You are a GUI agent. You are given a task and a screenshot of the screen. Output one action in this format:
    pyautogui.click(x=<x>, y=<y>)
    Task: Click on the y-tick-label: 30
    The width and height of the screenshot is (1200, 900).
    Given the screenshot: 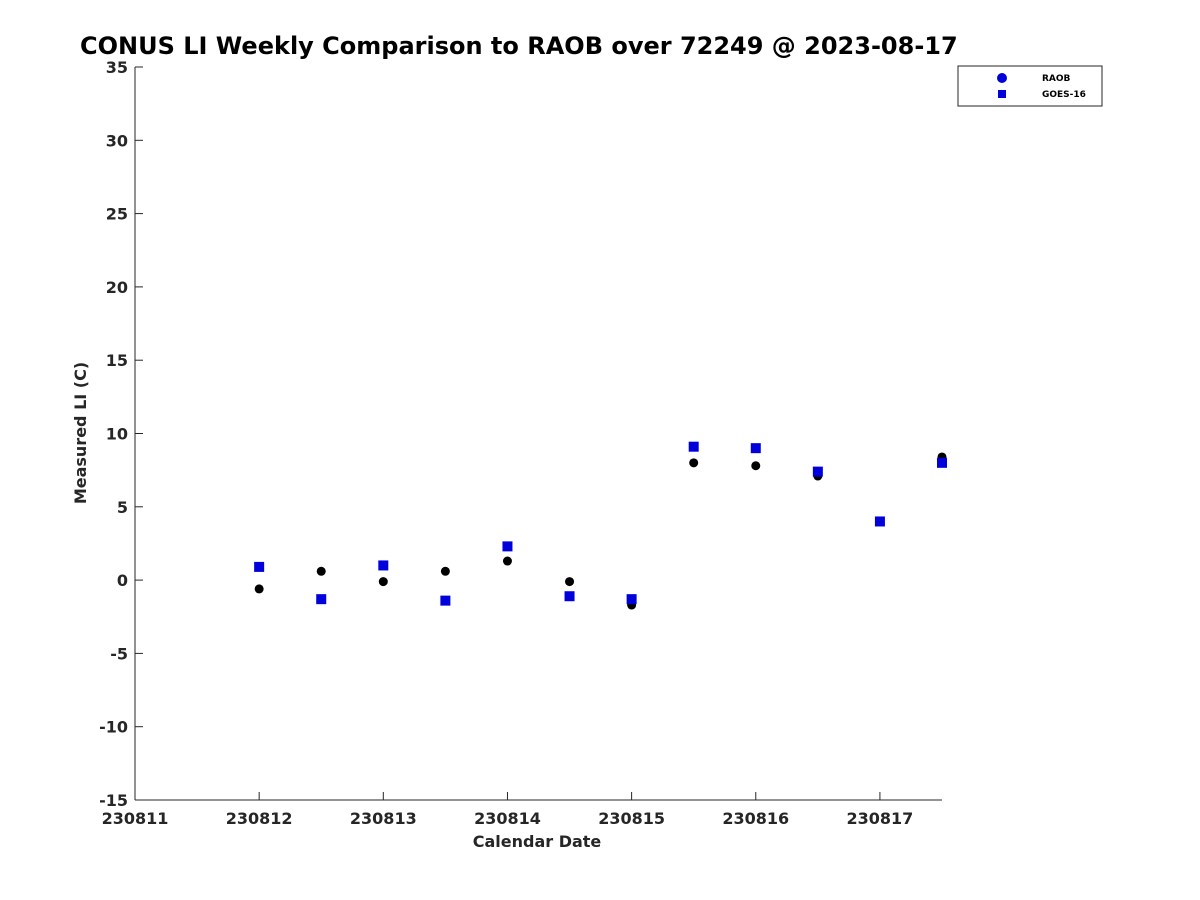 What is the action you would take?
    pyautogui.click(x=117, y=140)
    